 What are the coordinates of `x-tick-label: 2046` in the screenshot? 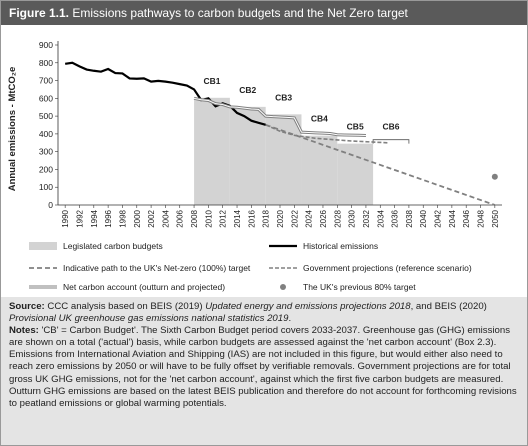 It's located at (466, 218).